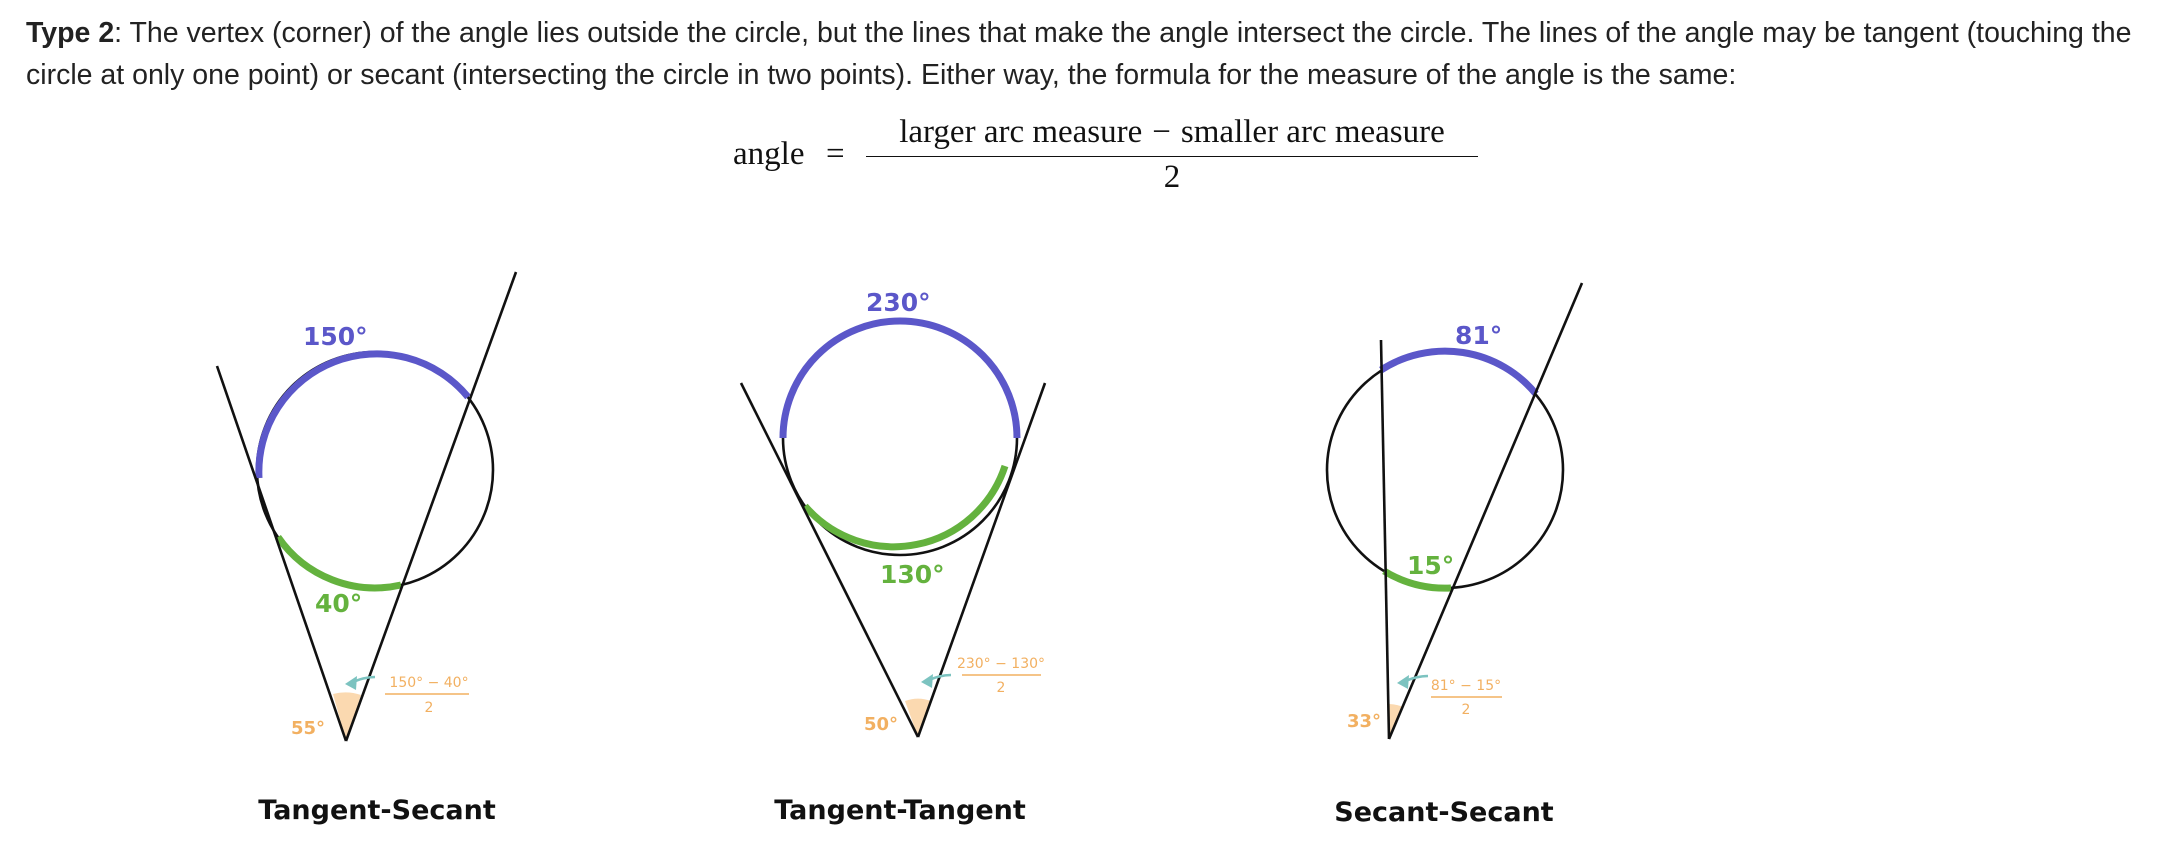  Describe the element at coordinates (1172, 134) in the screenshot. I see `formula-numerator: larger arc measure − smaller arc measure` at that location.